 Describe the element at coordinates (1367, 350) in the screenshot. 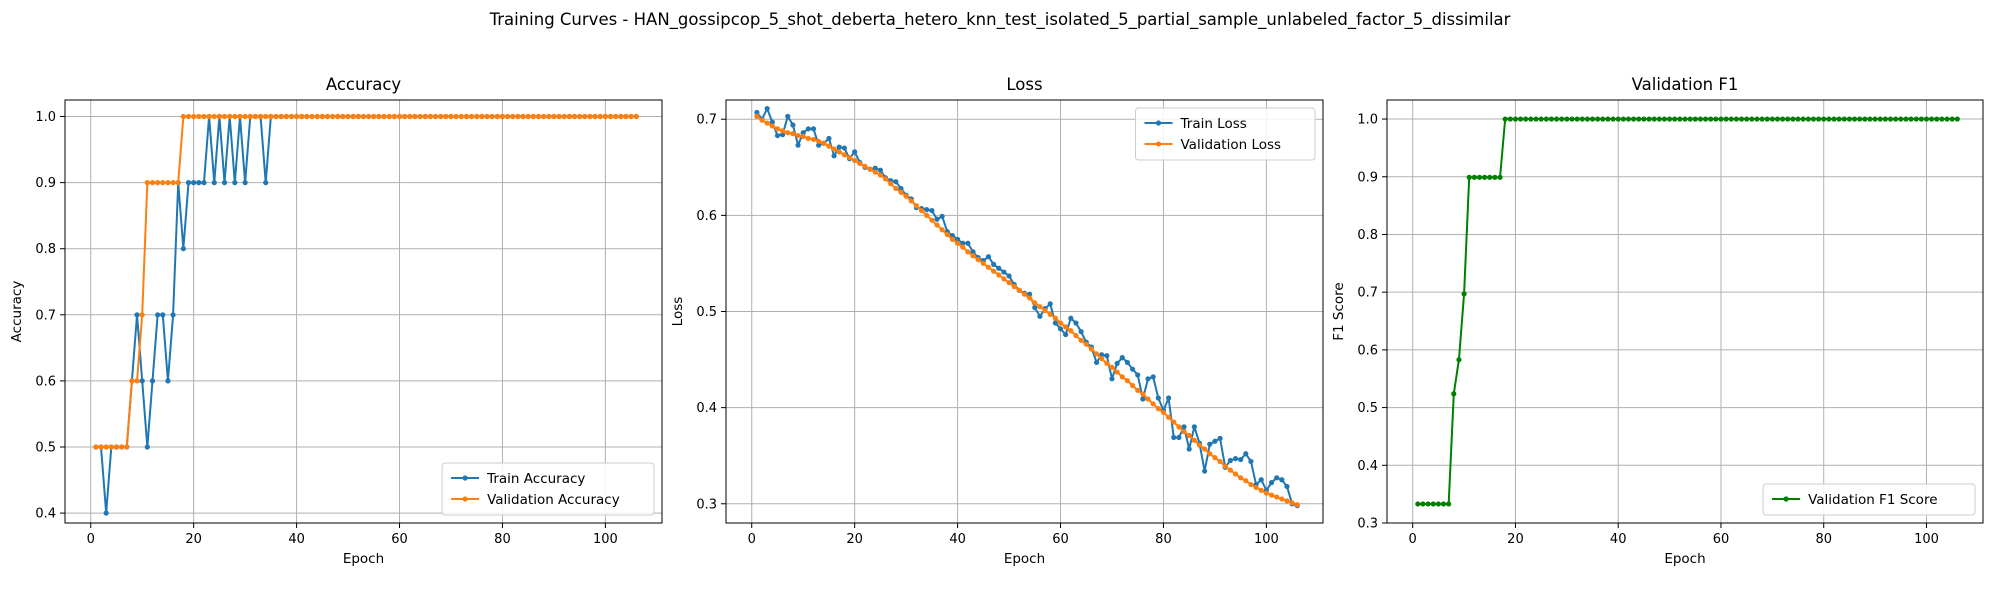

I see `y-tick-label: 0.6` at that location.